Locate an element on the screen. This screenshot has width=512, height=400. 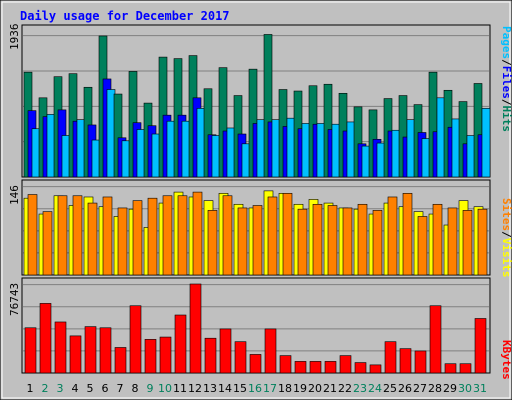
legend-entry: Visits is located at coordinates (506, 258).